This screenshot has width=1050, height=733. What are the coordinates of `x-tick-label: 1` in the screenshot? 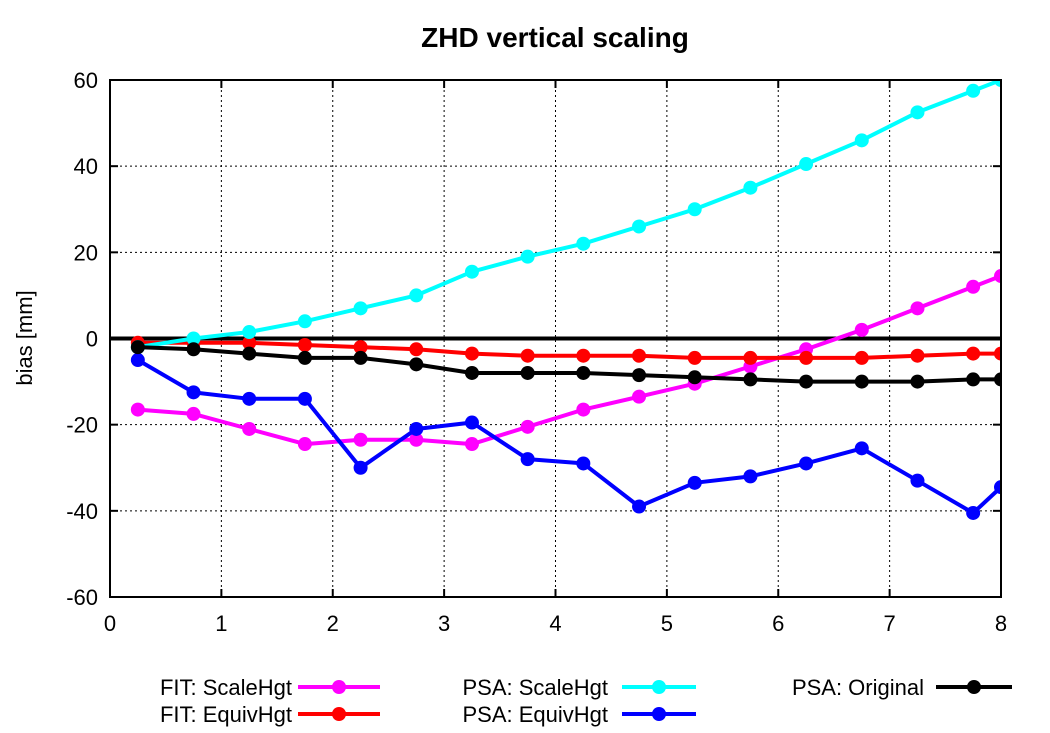 It's located at (221, 623).